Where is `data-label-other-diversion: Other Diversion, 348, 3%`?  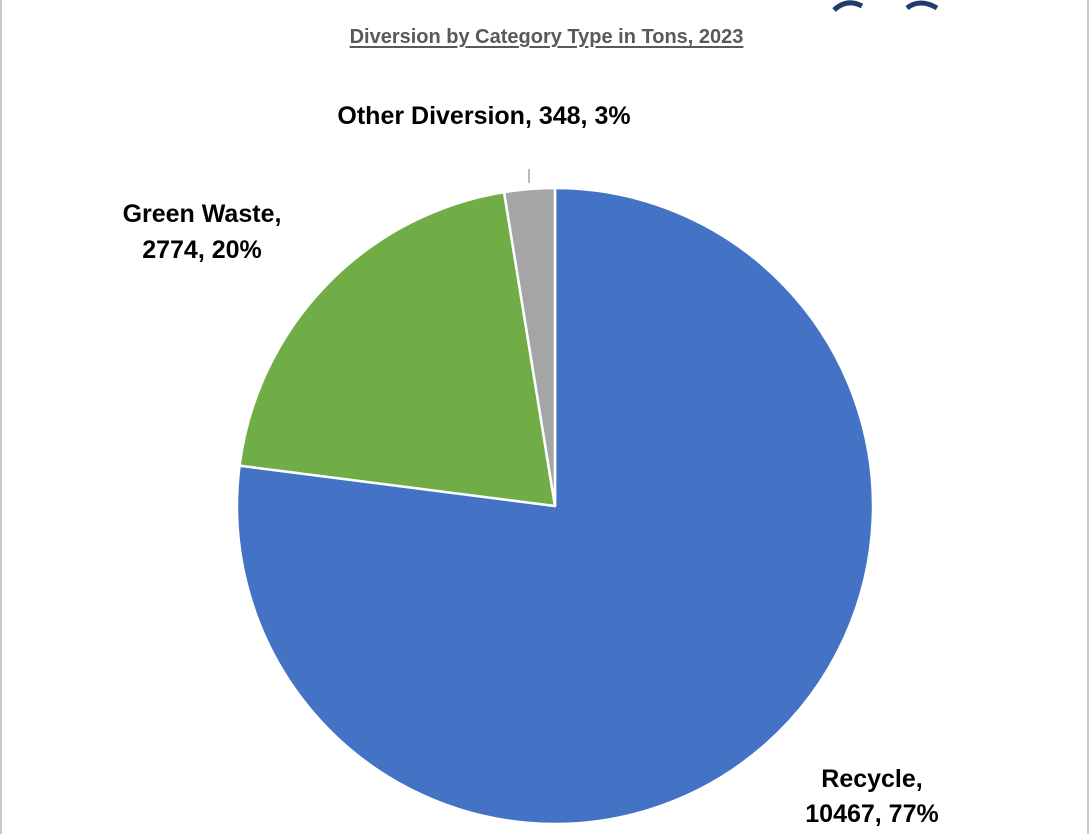
data-label-other-diversion: Other Diversion, 348, 3% is located at coordinates (483, 116).